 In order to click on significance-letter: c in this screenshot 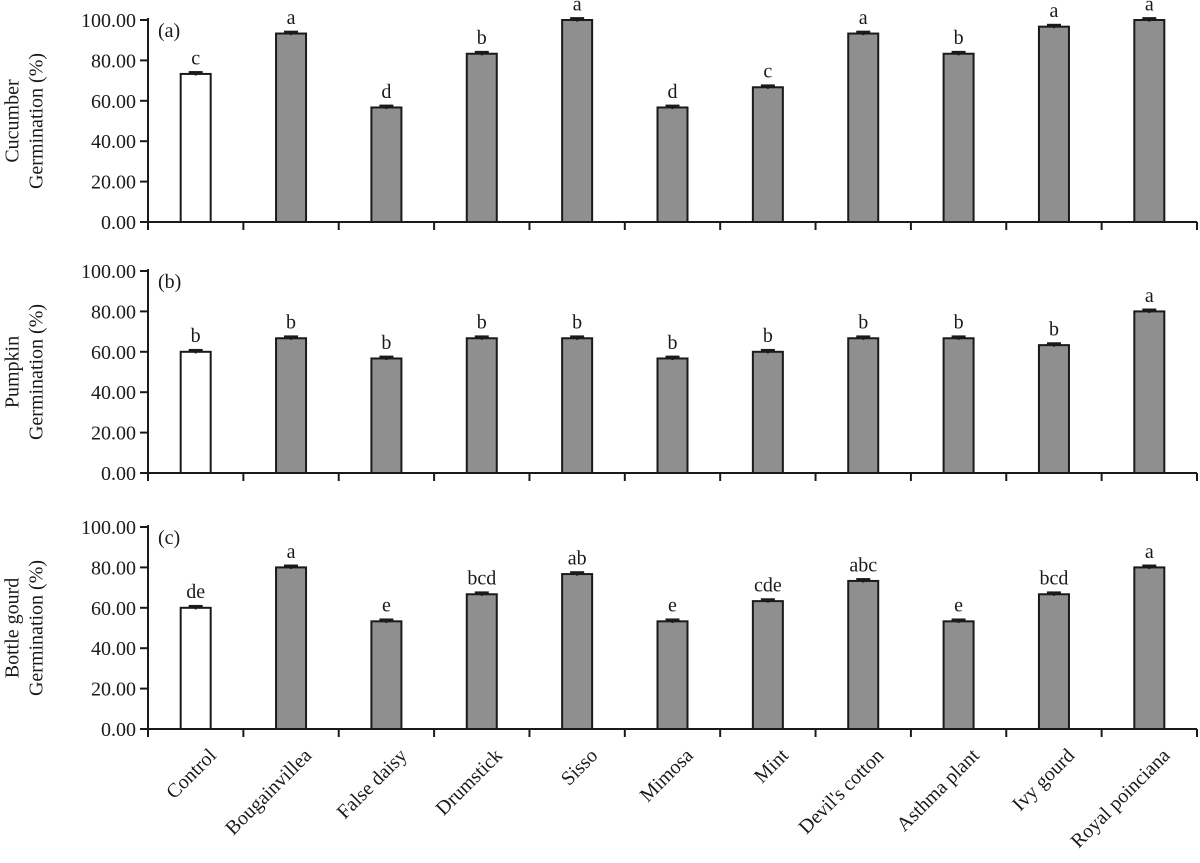, I will do `click(767, 72)`.